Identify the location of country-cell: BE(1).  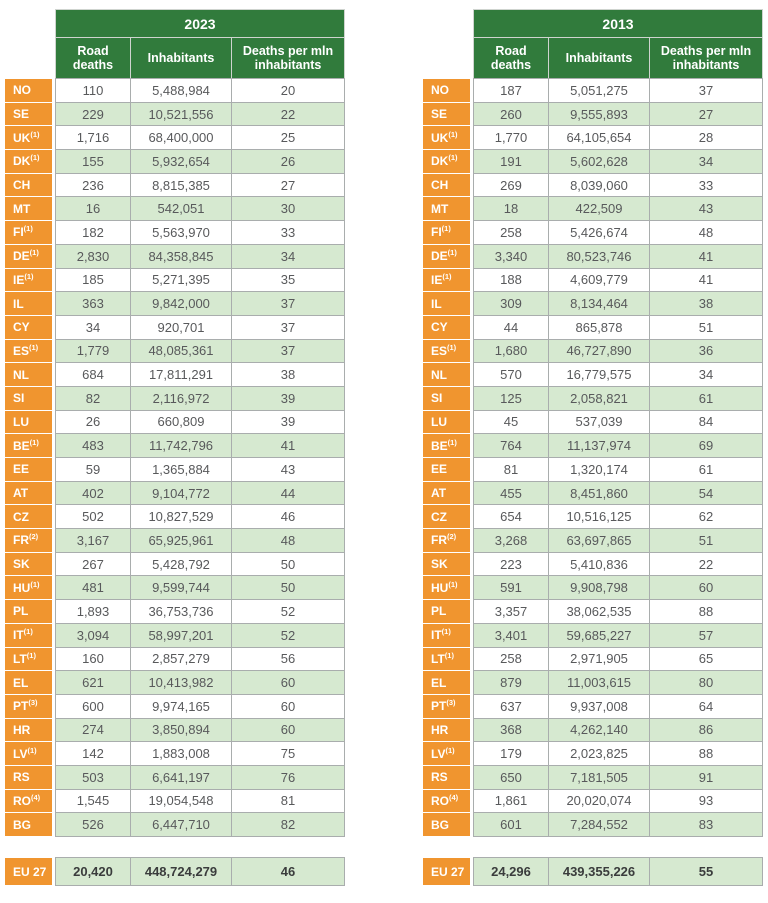
(446, 445).